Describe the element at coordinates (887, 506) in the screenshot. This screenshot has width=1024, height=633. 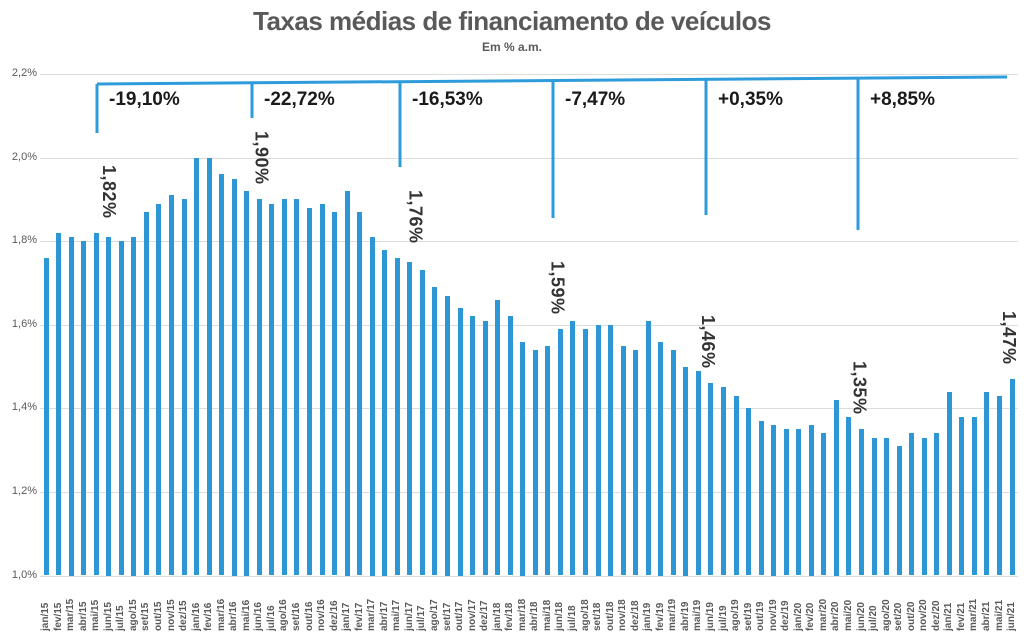
I see `bar-ago/20` at that location.